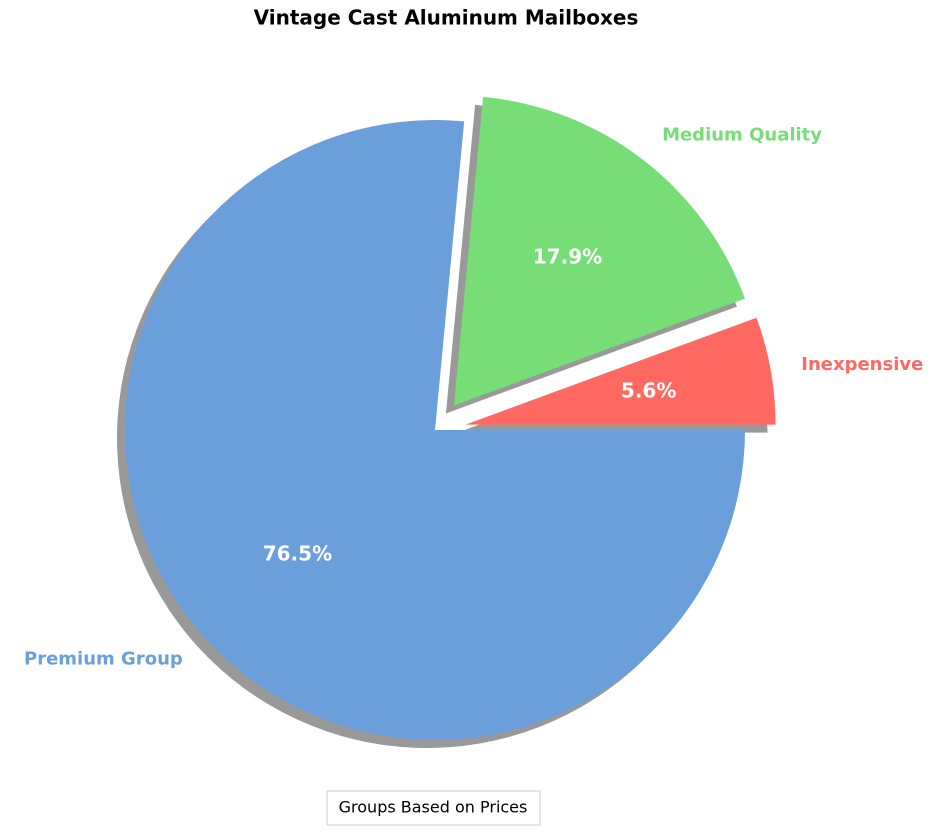 This screenshot has height=831, width=939. Describe the element at coordinates (297, 554) in the screenshot. I see `value-label: 76.5%` at that location.